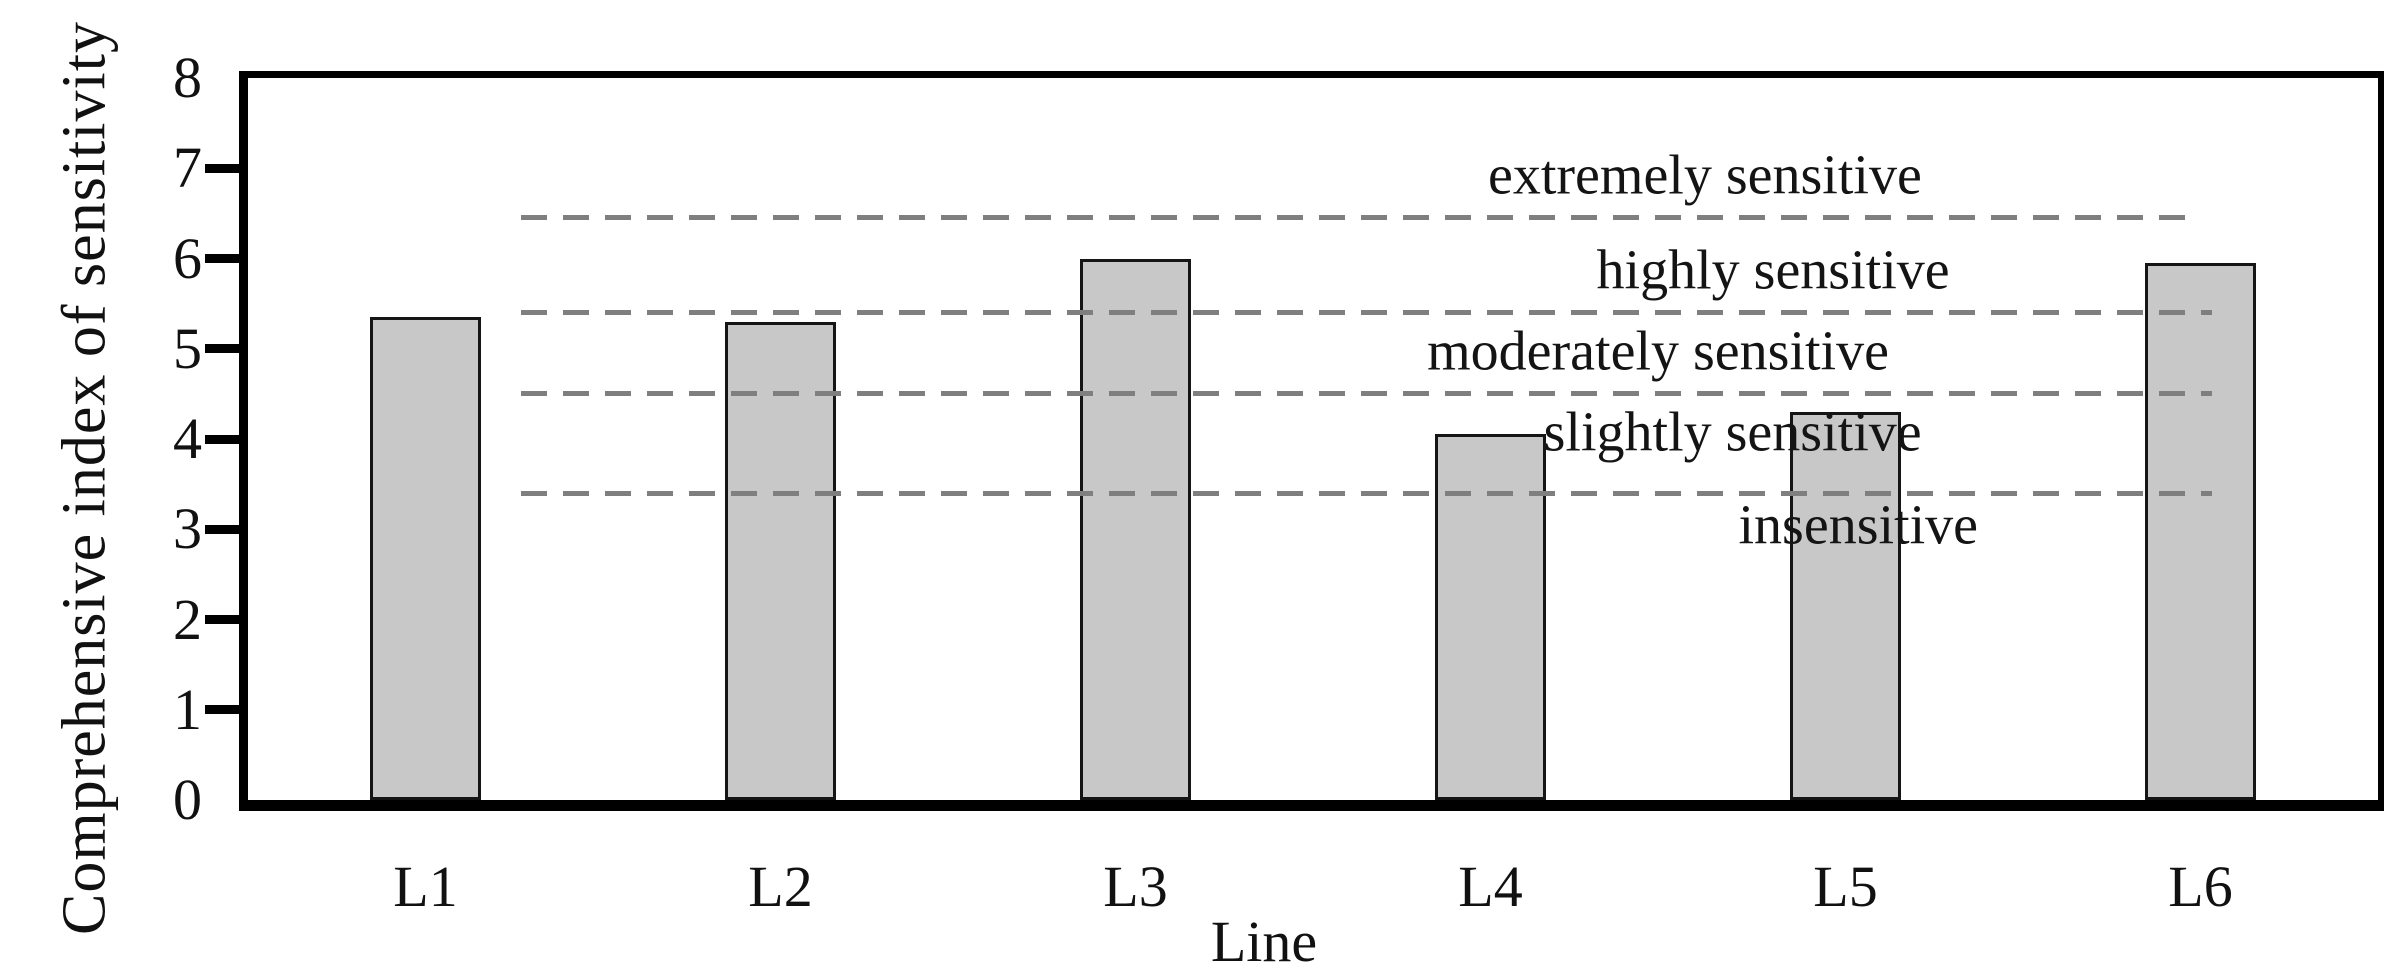  I want to click on y-tick-label: 0, so click(187, 799).